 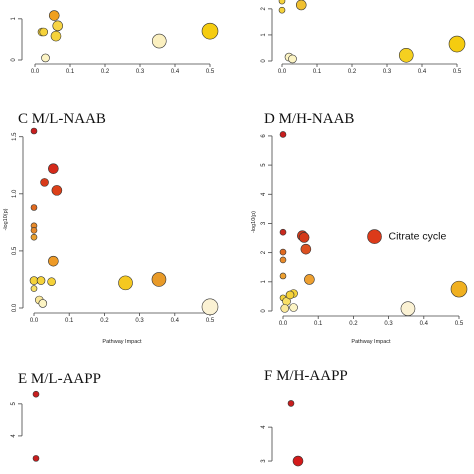 What do you see at coordinates (6, 219) in the screenshot?
I see `y-axis-label-c: -log10(p)` at bounding box center [6, 219].